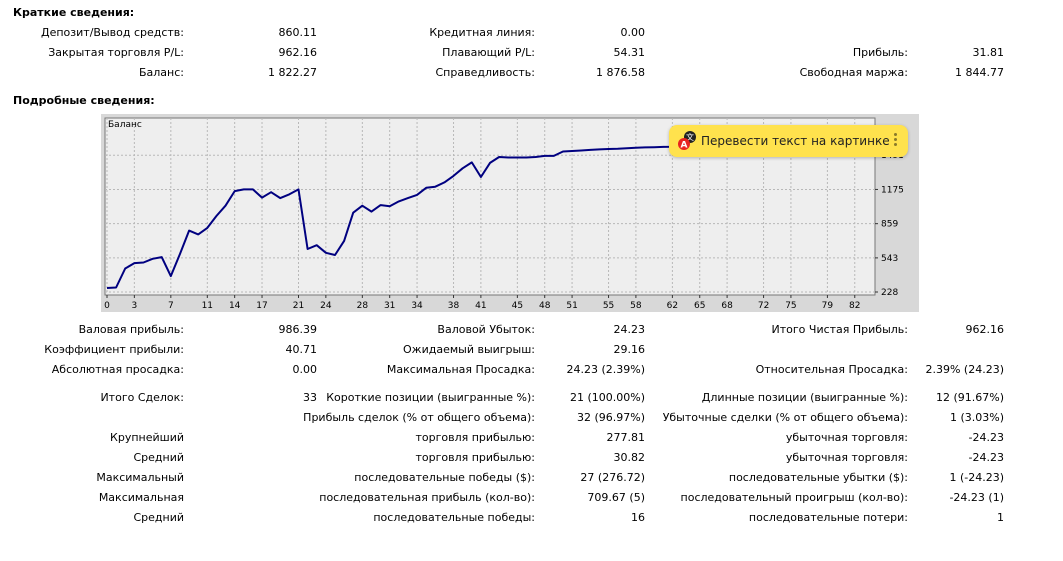 This screenshot has width=1063, height=561. What do you see at coordinates (626, 437) in the screenshot?
I see `details-mid-value: 277.81` at bounding box center [626, 437].